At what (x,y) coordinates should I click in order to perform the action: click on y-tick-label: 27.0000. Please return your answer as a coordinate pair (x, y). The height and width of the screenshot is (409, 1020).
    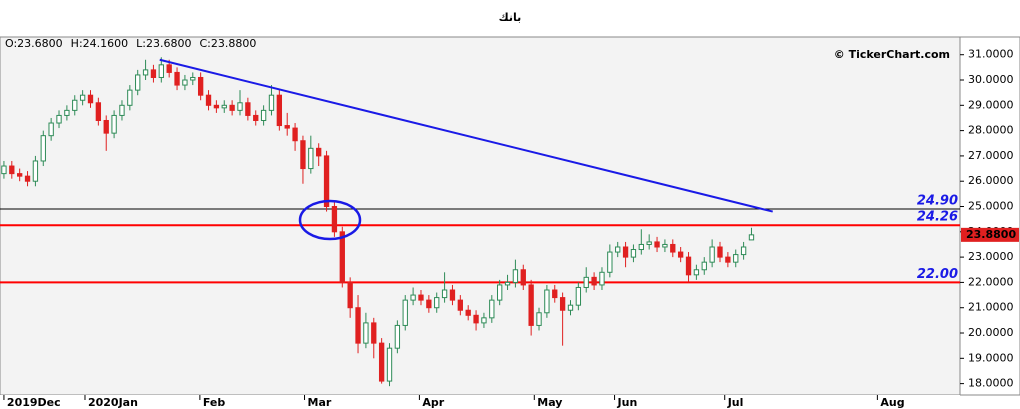
    Looking at the image, I should click on (991, 155).